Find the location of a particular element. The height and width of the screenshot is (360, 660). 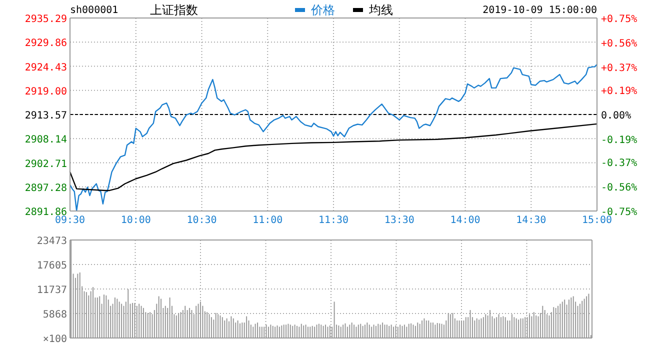

legend-label: 均线 is located at coordinates (380, 10).